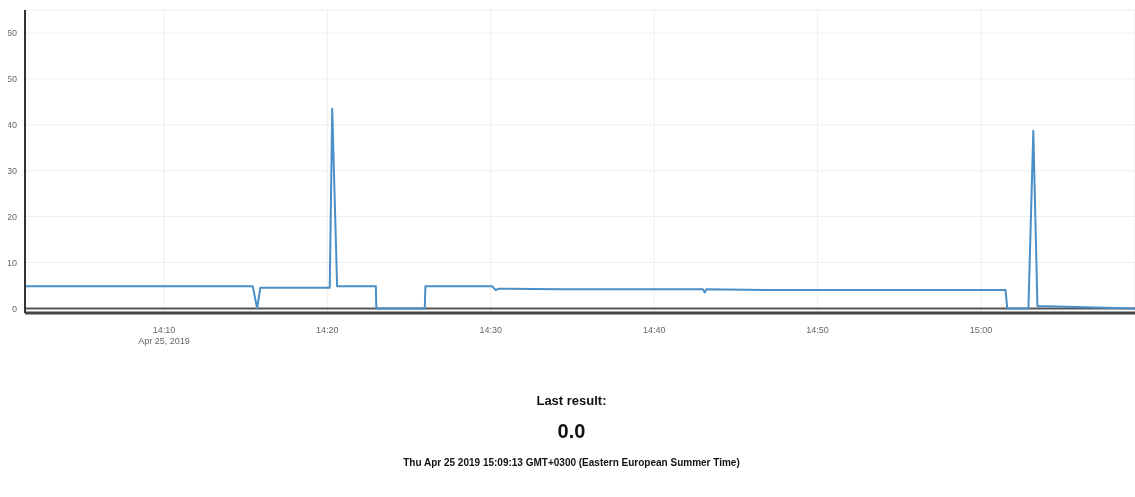 The width and height of the screenshot is (1135, 497). Describe the element at coordinates (817, 330) in the screenshot. I see `x-tick-label: 14:50` at that location.